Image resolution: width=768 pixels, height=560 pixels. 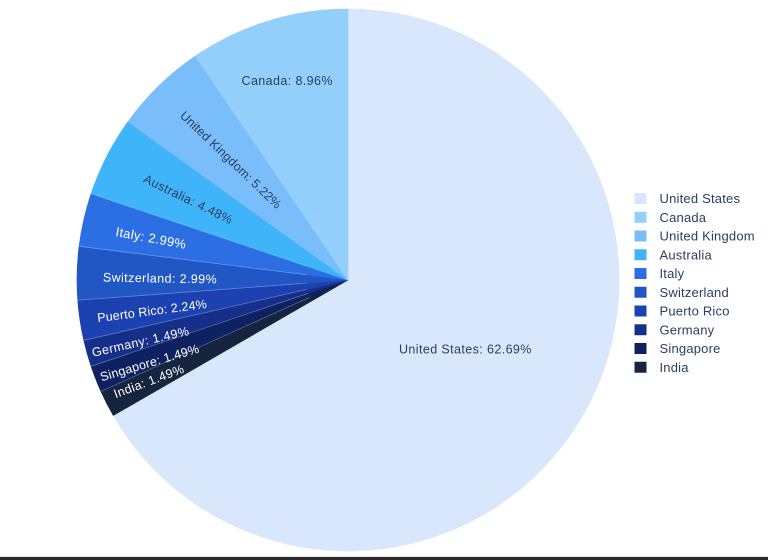 What do you see at coordinates (675, 367) in the screenshot?
I see `svg-text: India` at bounding box center [675, 367].